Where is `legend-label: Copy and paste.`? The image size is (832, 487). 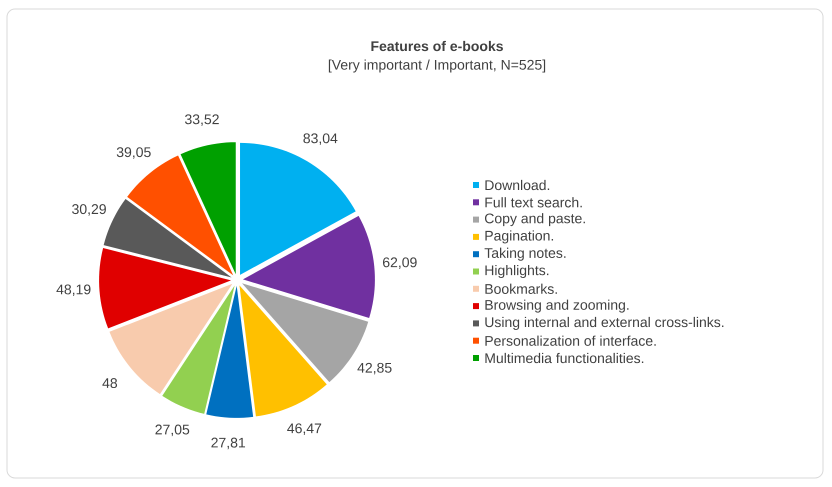
legend-label: Copy and paste. is located at coordinates (534, 219).